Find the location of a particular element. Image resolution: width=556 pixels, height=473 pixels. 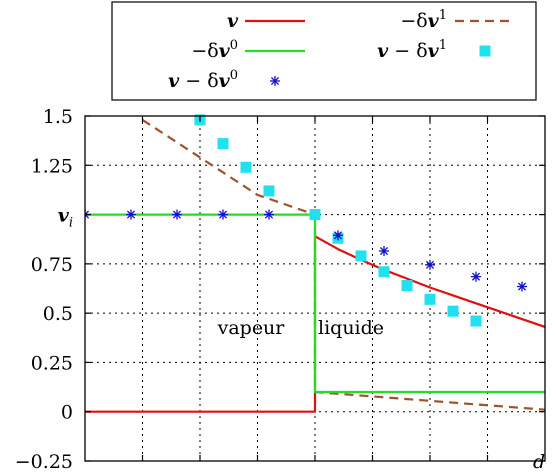

x-axis-label: d is located at coordinates (539, 462).